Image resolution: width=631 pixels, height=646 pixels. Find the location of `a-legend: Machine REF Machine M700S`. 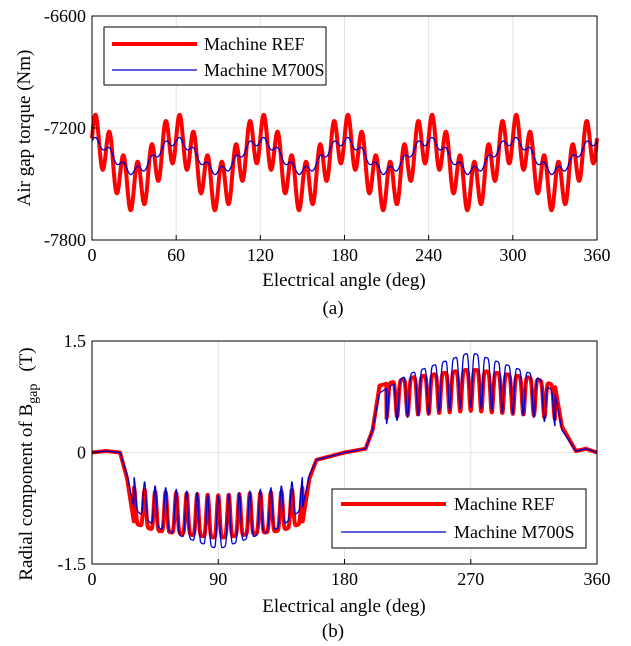

a-legend: Machine REF Machine M700S is located at coordinates (215, 56).